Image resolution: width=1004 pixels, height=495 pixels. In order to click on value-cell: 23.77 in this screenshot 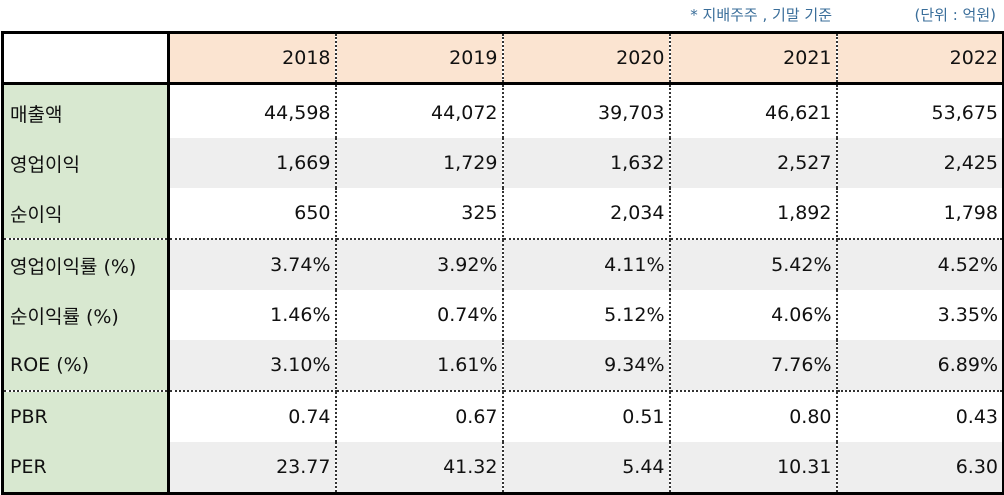, I will do `click(252, 468)`.